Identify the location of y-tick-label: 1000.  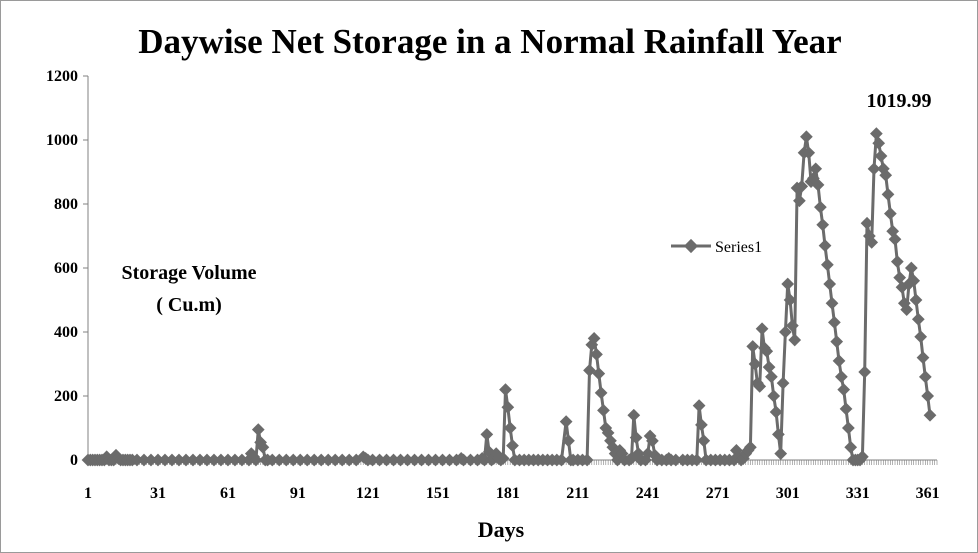
(62, 140).